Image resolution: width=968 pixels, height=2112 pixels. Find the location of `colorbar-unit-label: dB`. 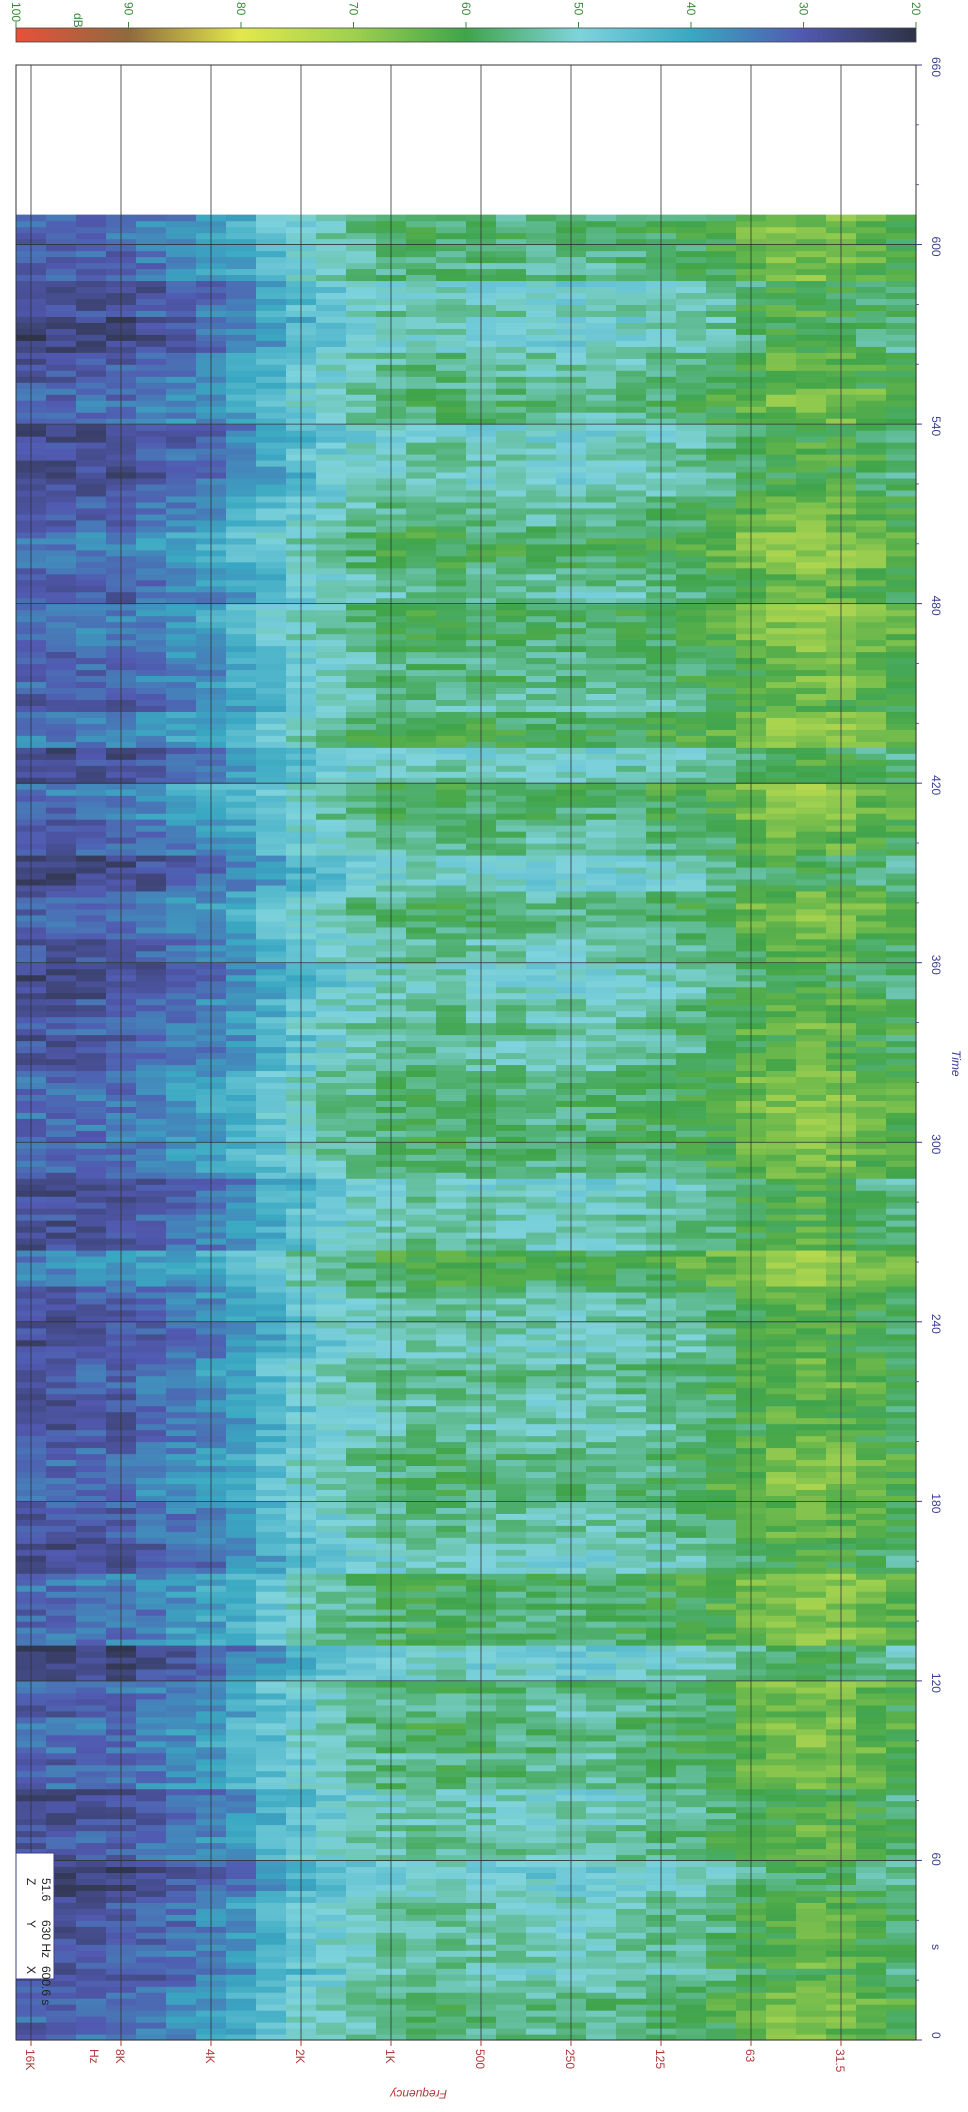

colorbar-unit-label: dB is located at coordinates (78, 20).